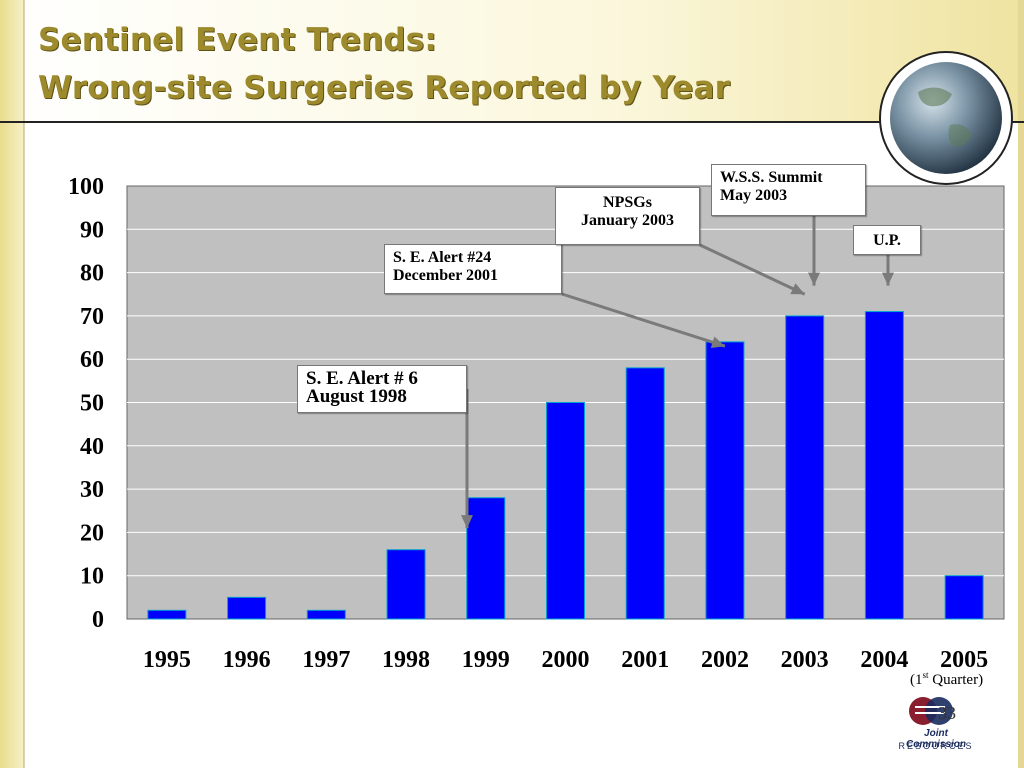  What do you see at coordinates (92, 533) in the screenshot?
I see `y-tick-label: 20` at bounding box center [92, 533].